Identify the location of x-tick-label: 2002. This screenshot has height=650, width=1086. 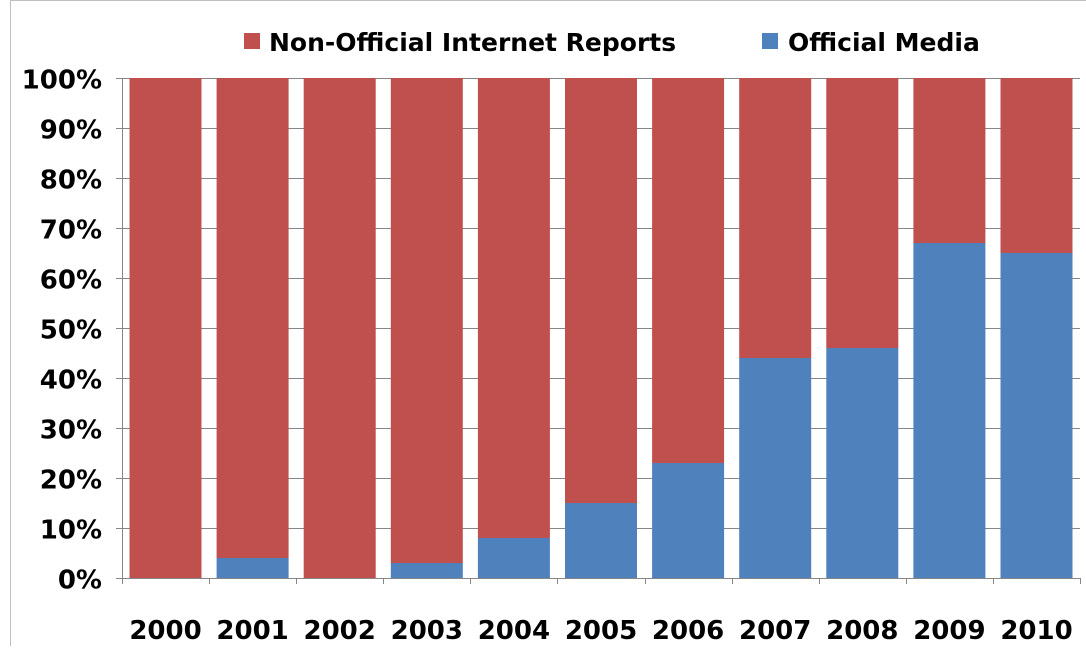
(340, 631).